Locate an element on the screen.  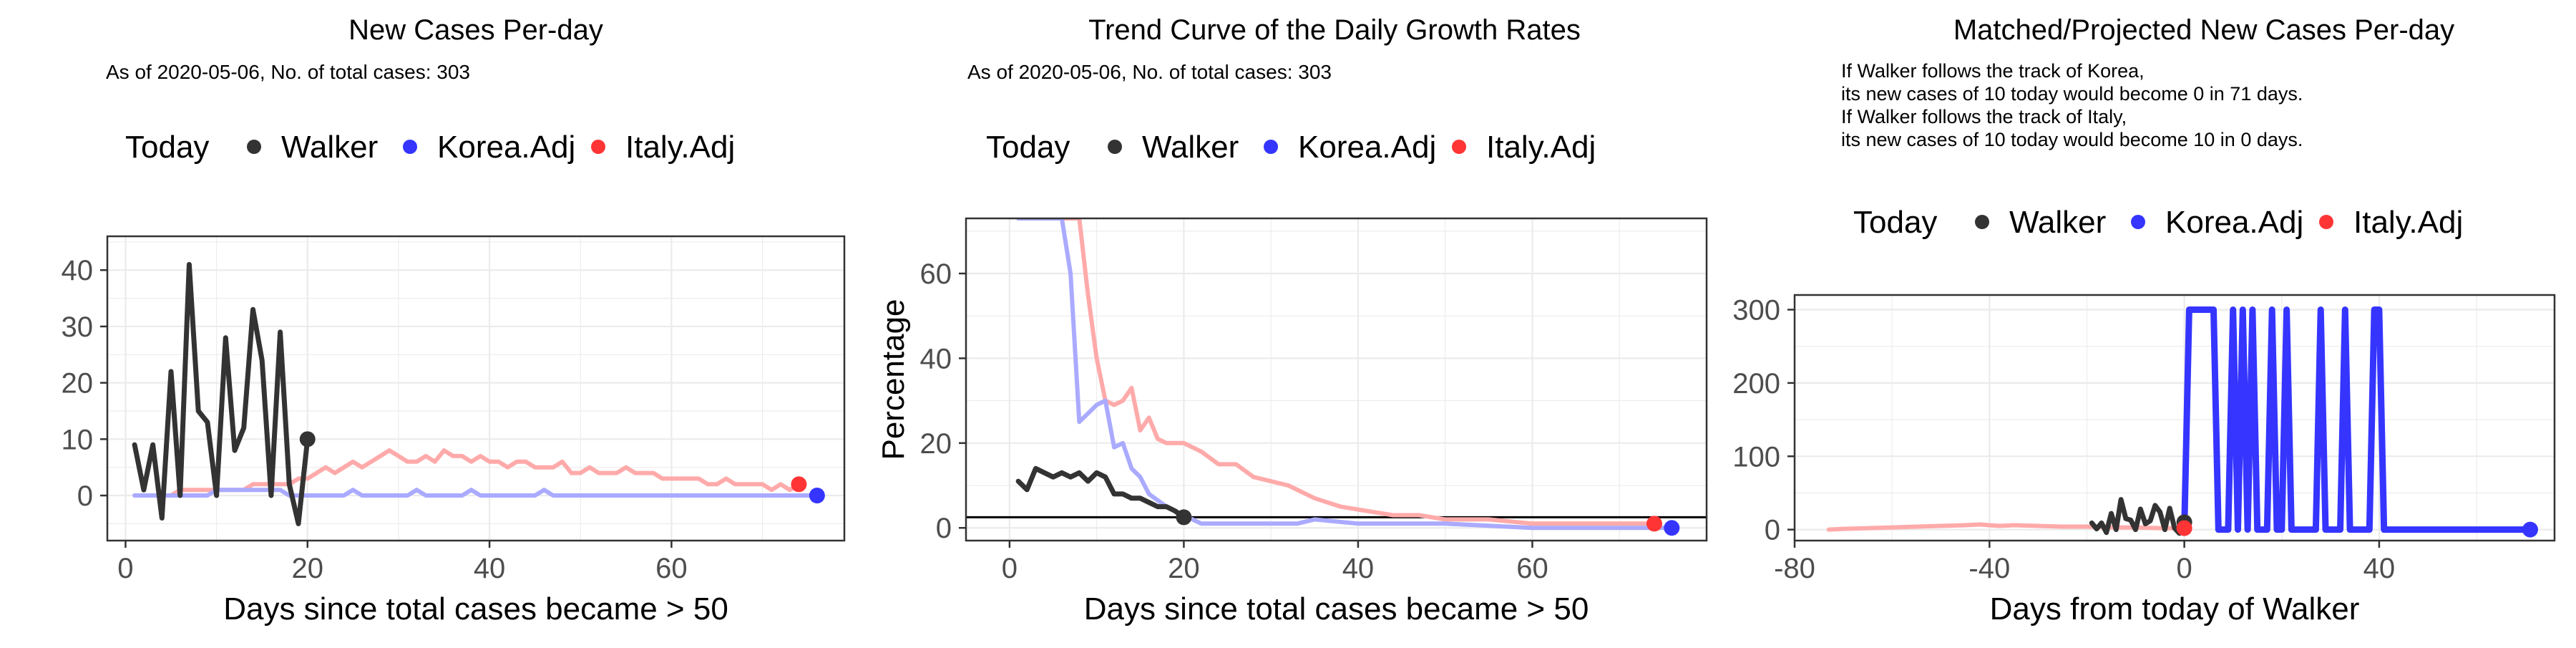
chart-title: New Cases Per-day is located at coordinates (475, 30).